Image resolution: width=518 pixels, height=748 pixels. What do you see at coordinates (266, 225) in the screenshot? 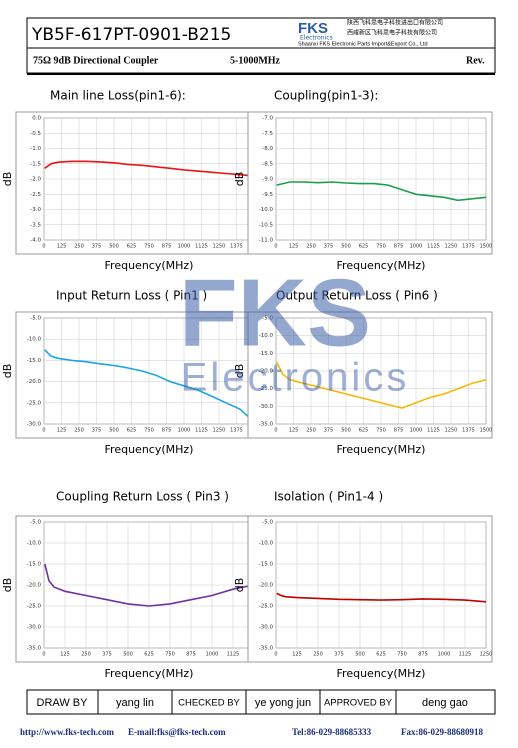
I see `y-tick-label: -10.5` at bounding box center [266, 225].